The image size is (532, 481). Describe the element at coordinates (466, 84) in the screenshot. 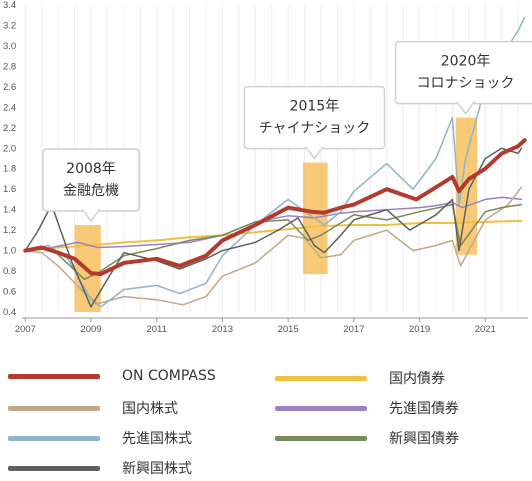

I see `callout-text: コロナショック` at that location.